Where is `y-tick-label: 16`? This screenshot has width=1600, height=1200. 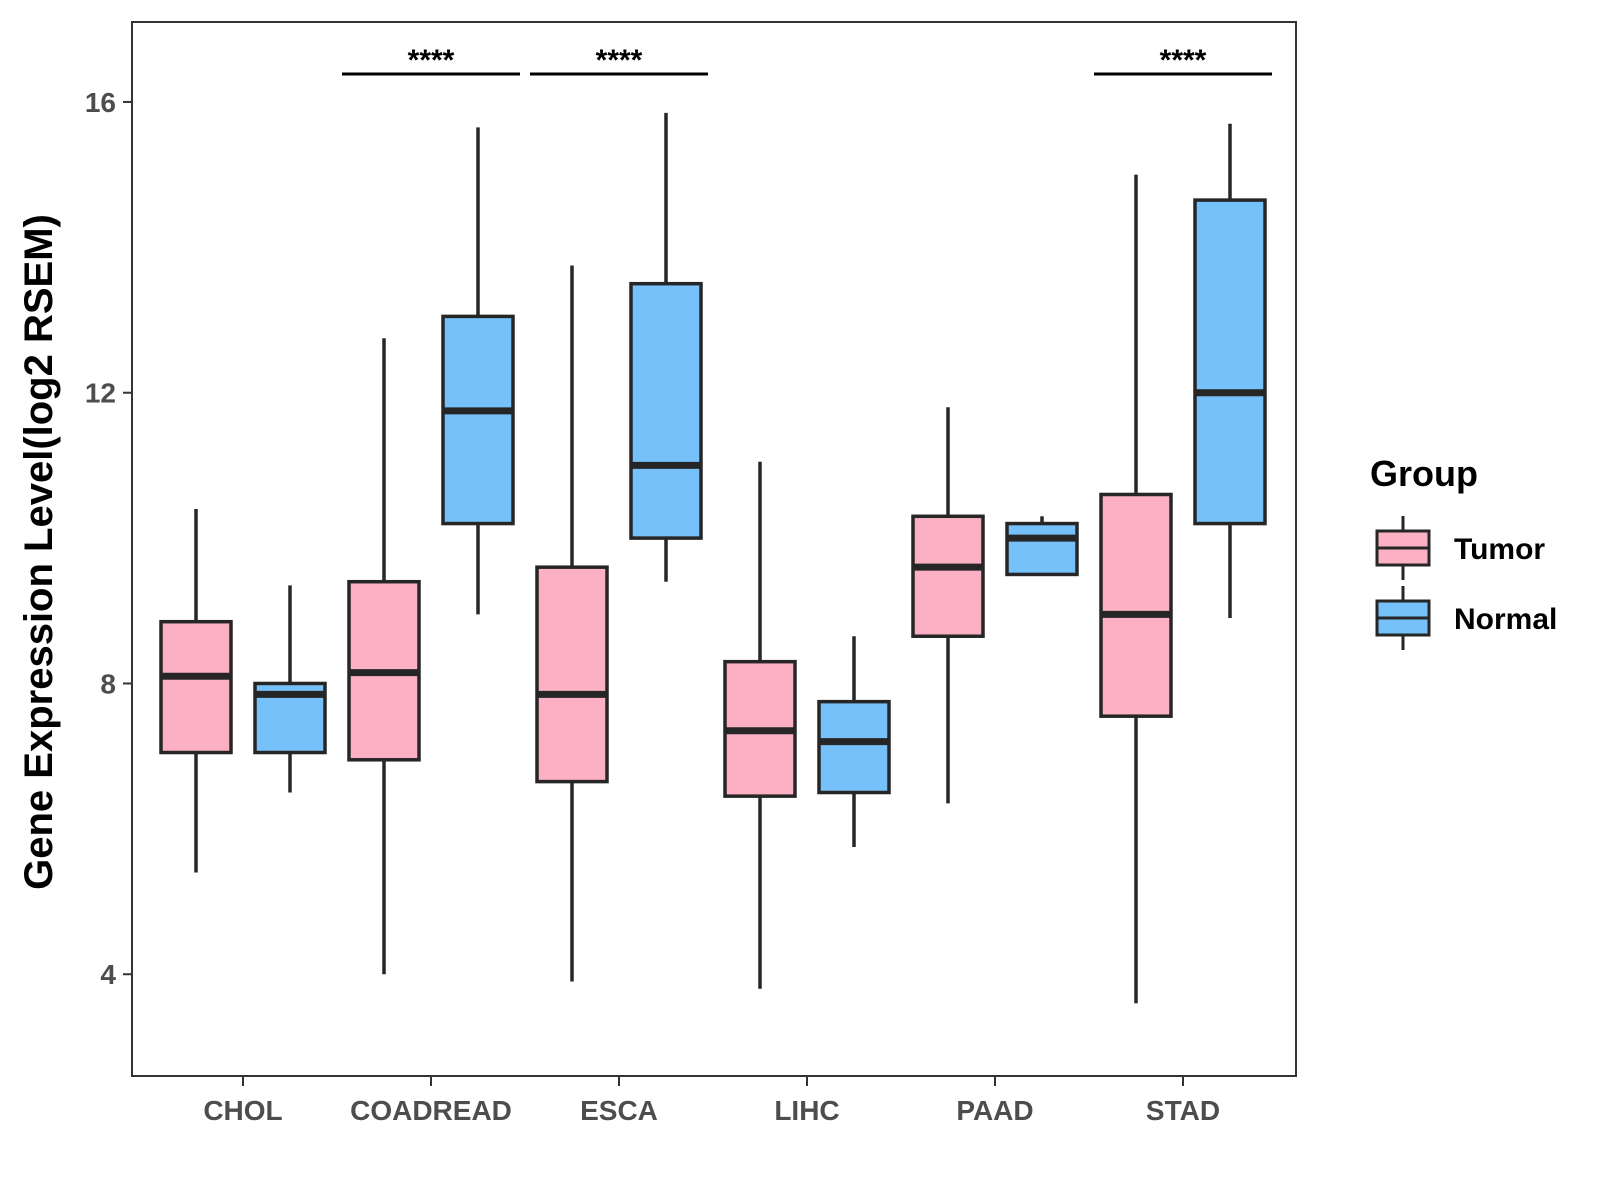 y-tick-label: 16 is located at coordinates (100, 102).